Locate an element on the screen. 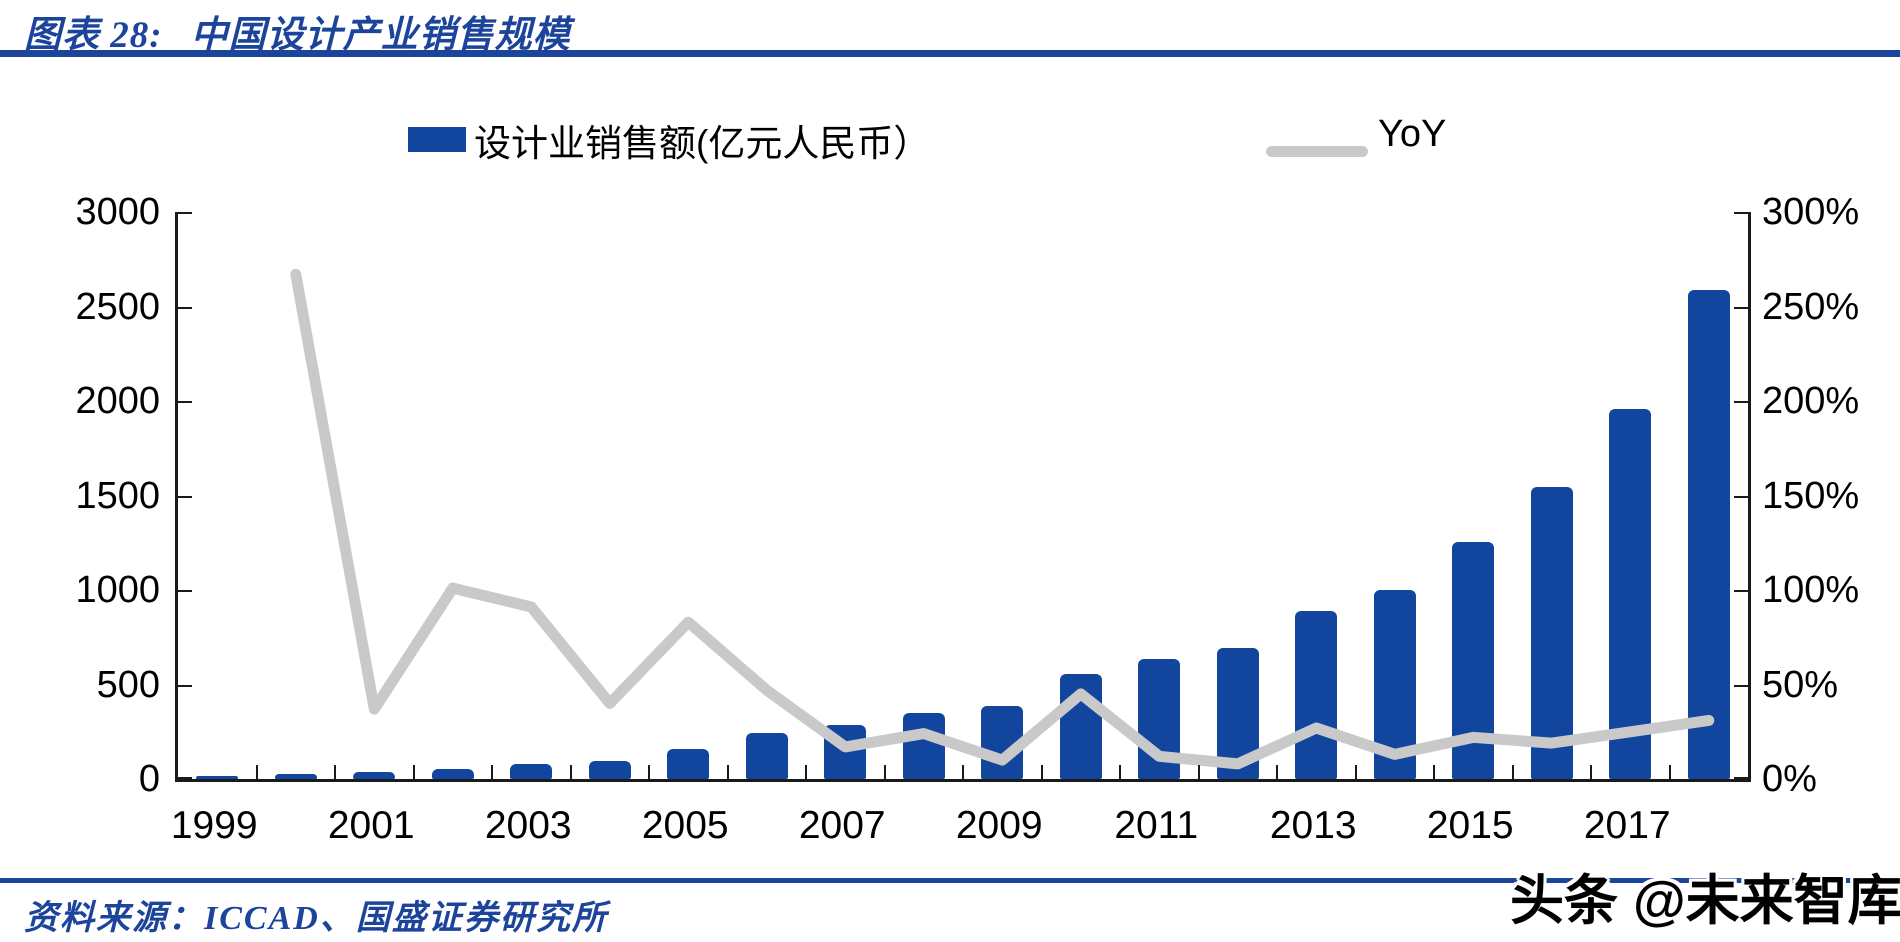 Image resolution: width=1900 pixels, height=942 pixels. x-axis-label-2003: 2003 is located at coordinates (528, 825).